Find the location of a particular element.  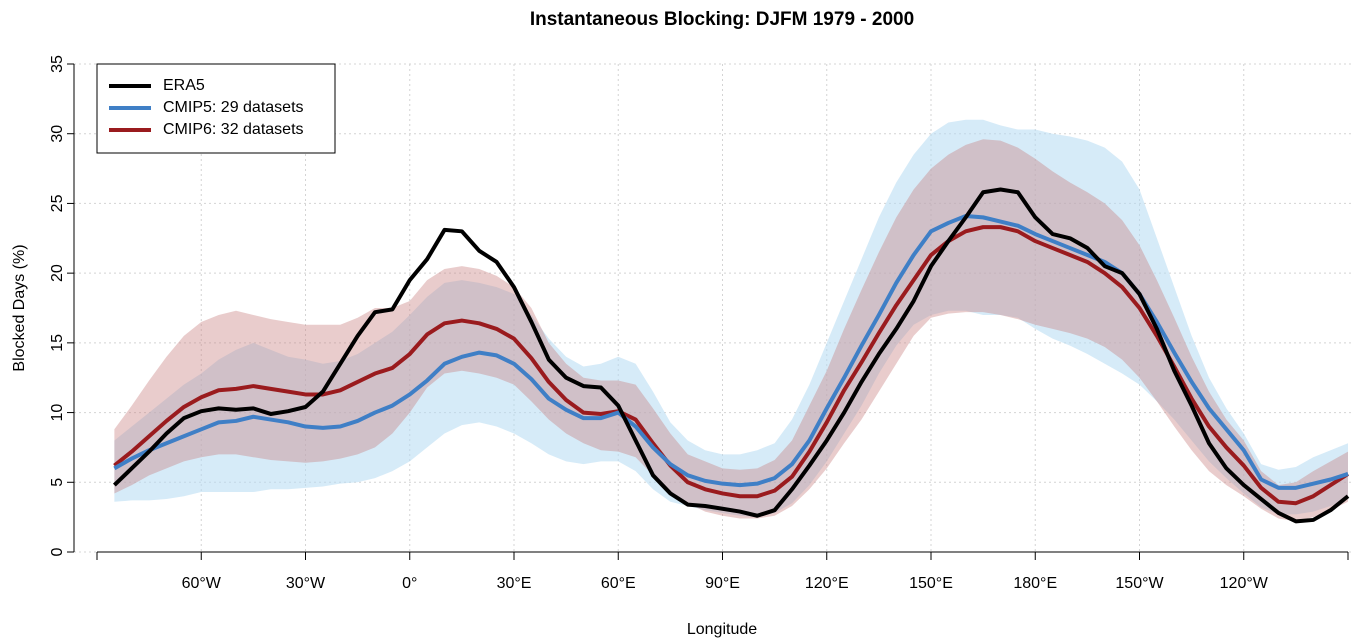

x-tick-label: 60°E is located at coordinates (618, 583).